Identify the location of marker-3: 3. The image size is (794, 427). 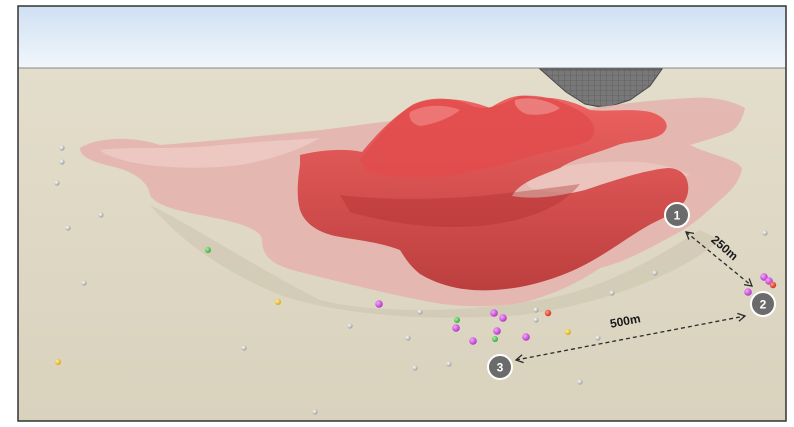
(500, 367).